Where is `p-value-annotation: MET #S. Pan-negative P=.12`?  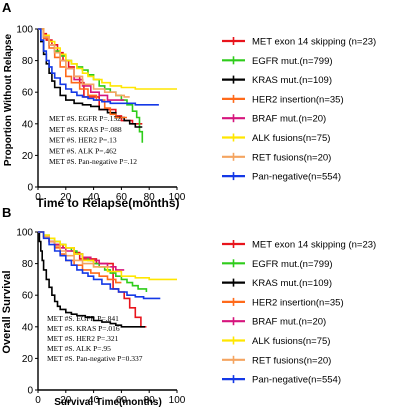 p-value-annotation: MET #S. Pan-negative P=.12 is located at coordinates (93, 161).